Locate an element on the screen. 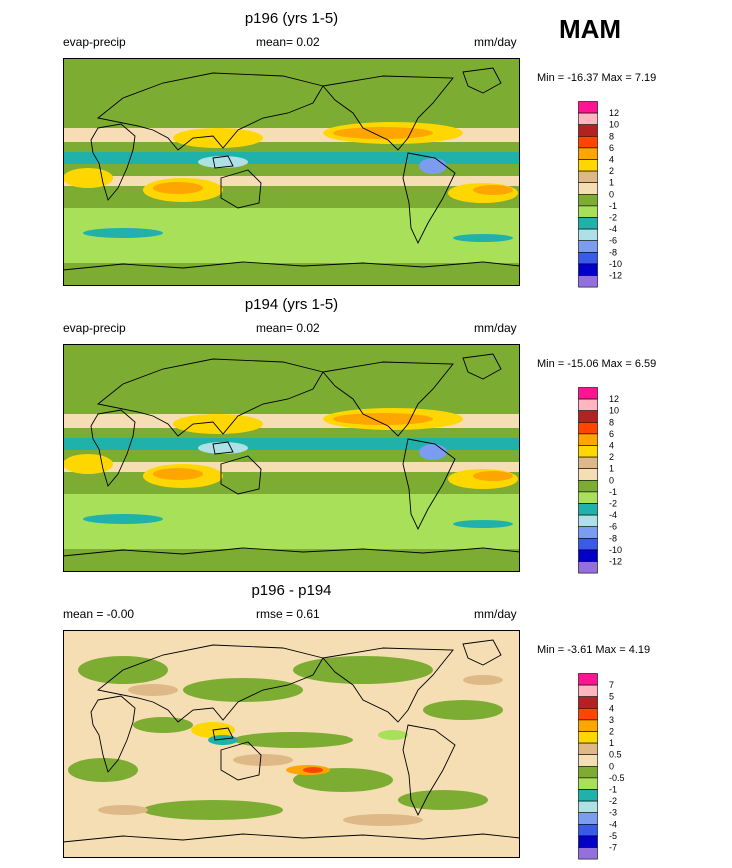 The width and height of the screenshot is (732, 868). colorbar-svg: 7 54 3 21 0.50 -0.5 -1-2 -3-4 -5 -7 is located at coordinates (601, 766).